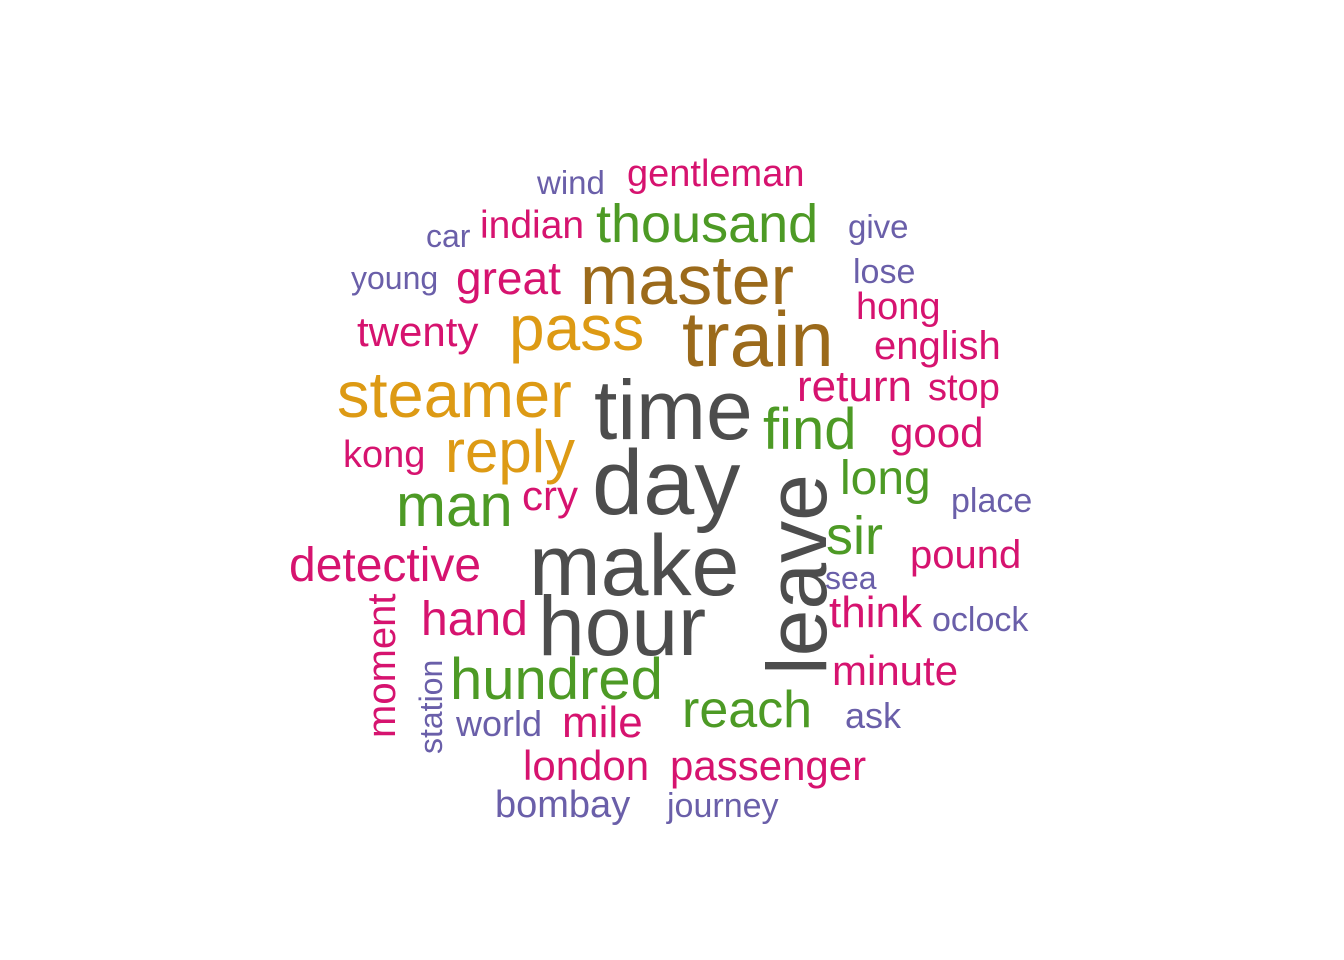 Image resolution: width=1344 pixels, height=960 pixels. What do you see at coordinates (499, 723) in the screenshot?
I see `word-world: world` at bounding box center [499, 723].